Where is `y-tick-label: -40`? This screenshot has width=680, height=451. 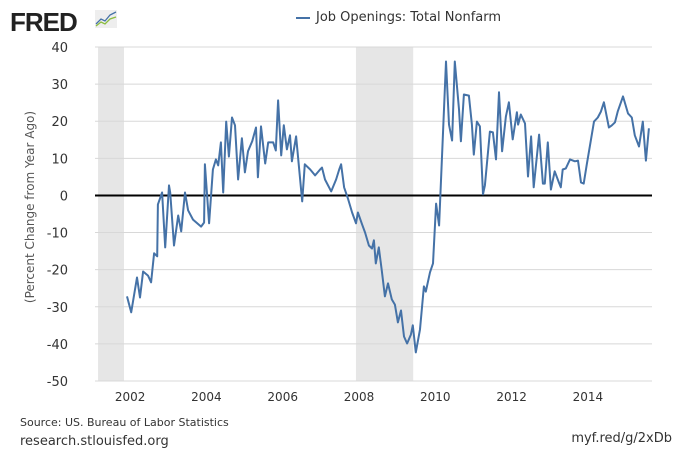
y-tick-label: -40 is located at coordinates (57, 345).